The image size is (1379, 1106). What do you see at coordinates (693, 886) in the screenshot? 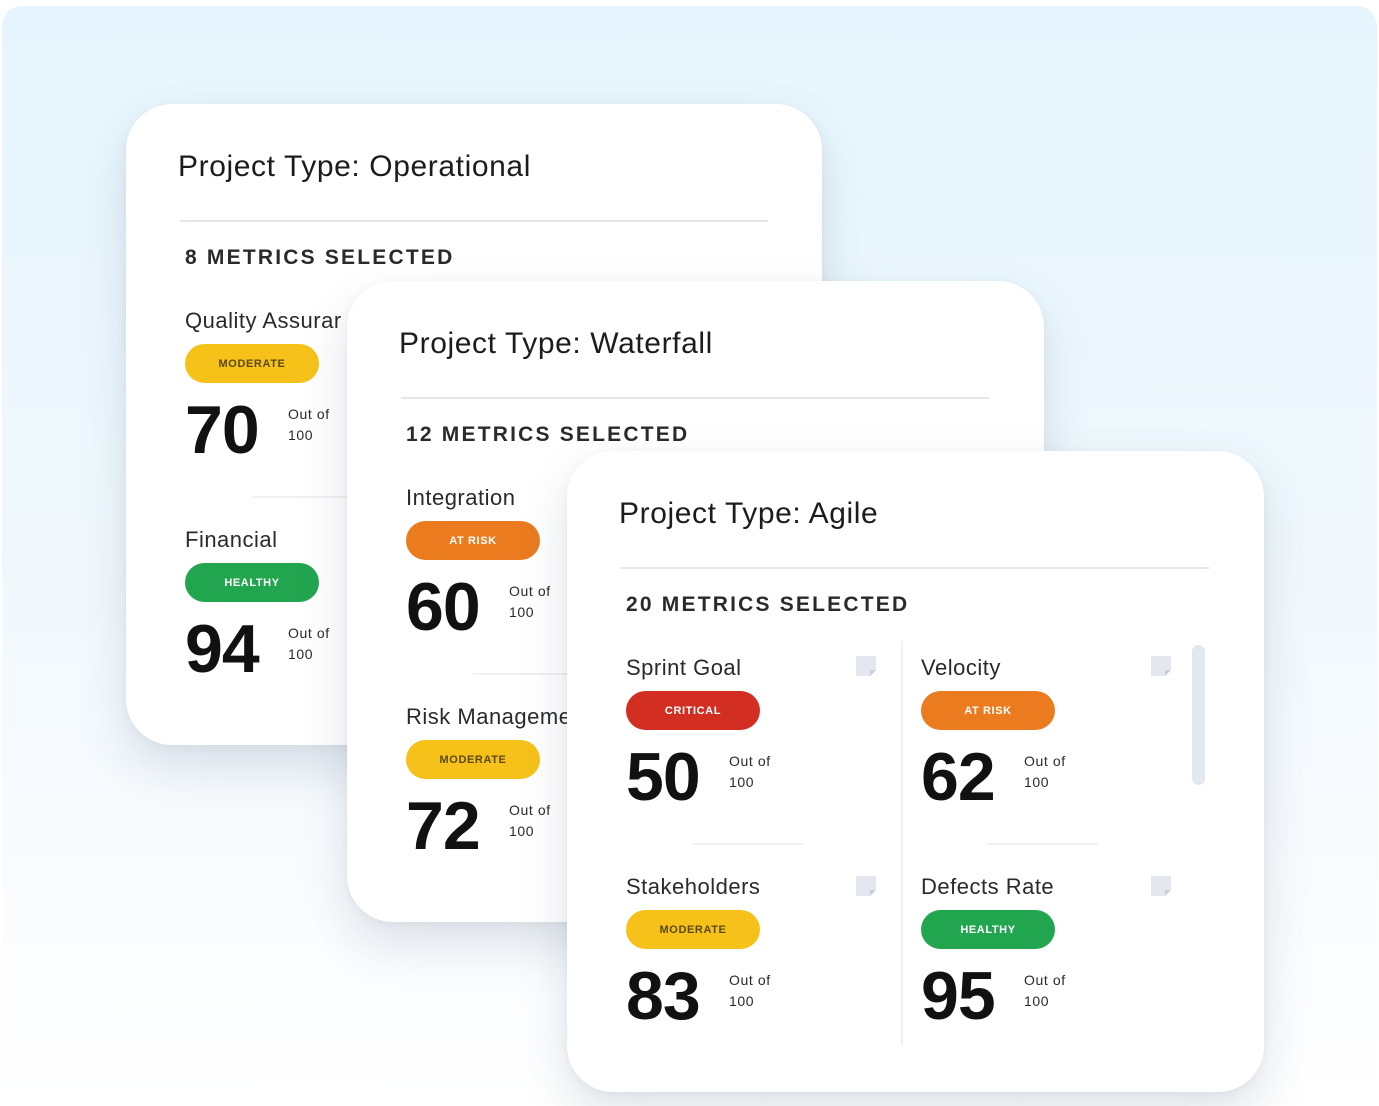
I see `metric-name: Stakeholders` at bounding box center [693, 886].